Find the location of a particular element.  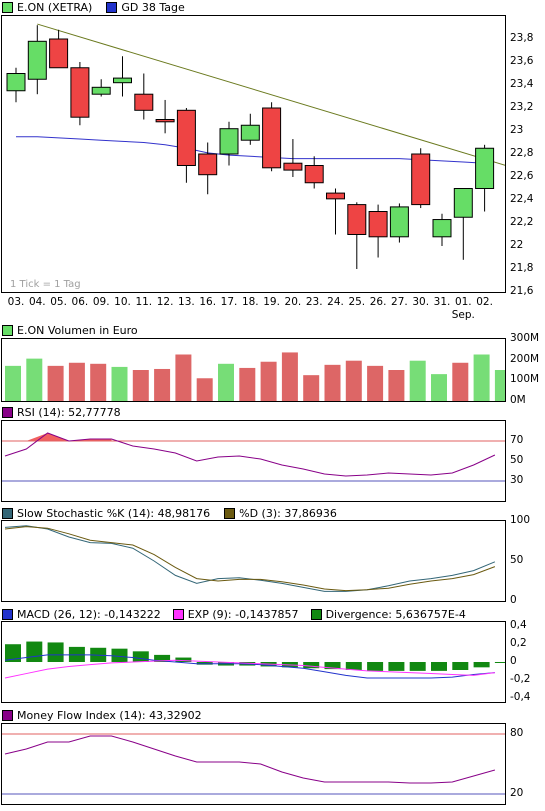

price-tick-label: 21,6 is located at coordinates (522, 291).